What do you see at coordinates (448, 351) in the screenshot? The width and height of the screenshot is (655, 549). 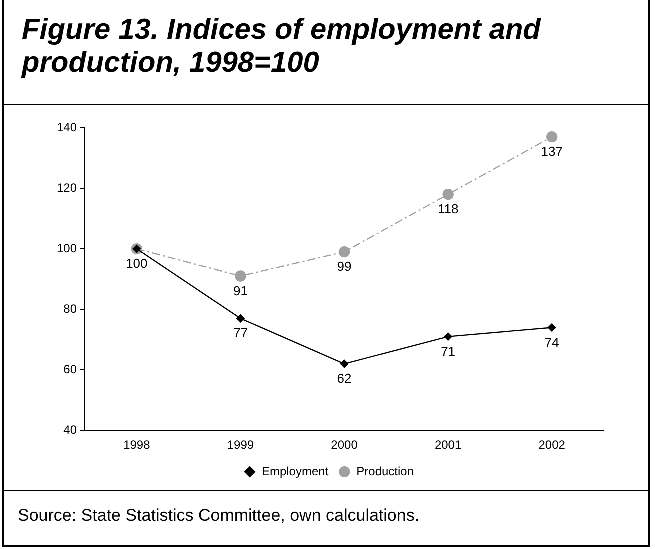 I see `data-label: 71` at bounding box center [448, 351].